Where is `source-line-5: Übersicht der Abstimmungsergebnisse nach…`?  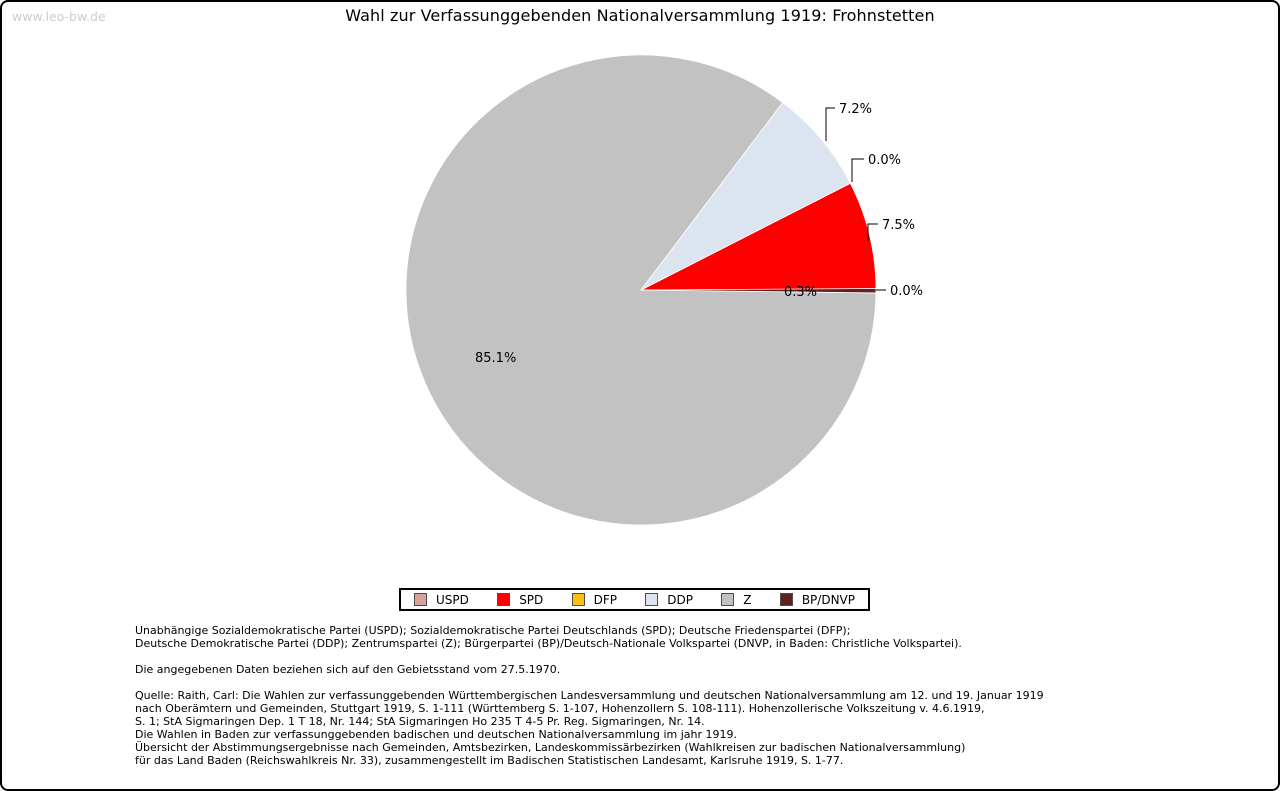 source-line-5: Übersicht der Abstimmungsergebnisse nach… is located at coordinates (550, 747).